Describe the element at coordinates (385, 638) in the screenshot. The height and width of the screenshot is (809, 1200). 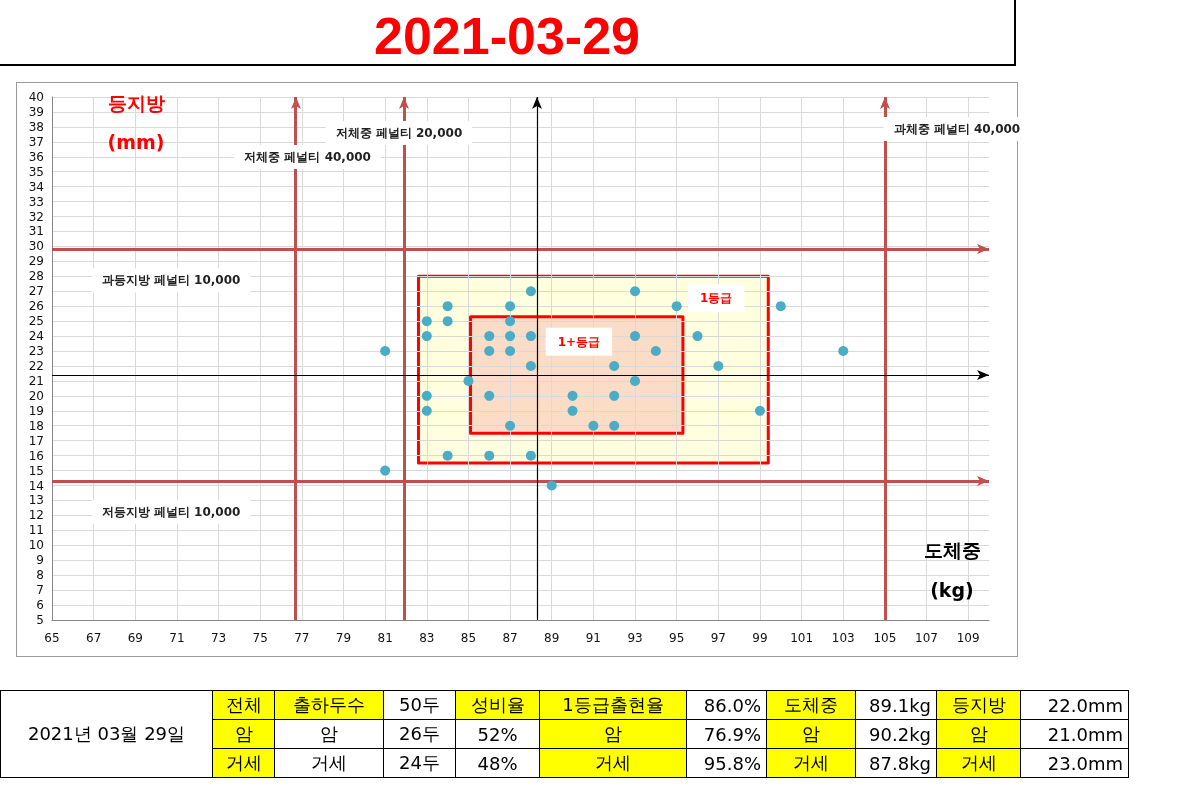
I see `x-tick-label: 81` at that location.